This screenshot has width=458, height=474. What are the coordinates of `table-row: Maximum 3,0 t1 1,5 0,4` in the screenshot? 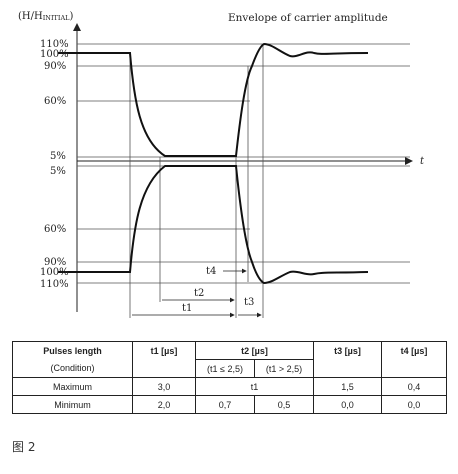 It's located at (230, 386).